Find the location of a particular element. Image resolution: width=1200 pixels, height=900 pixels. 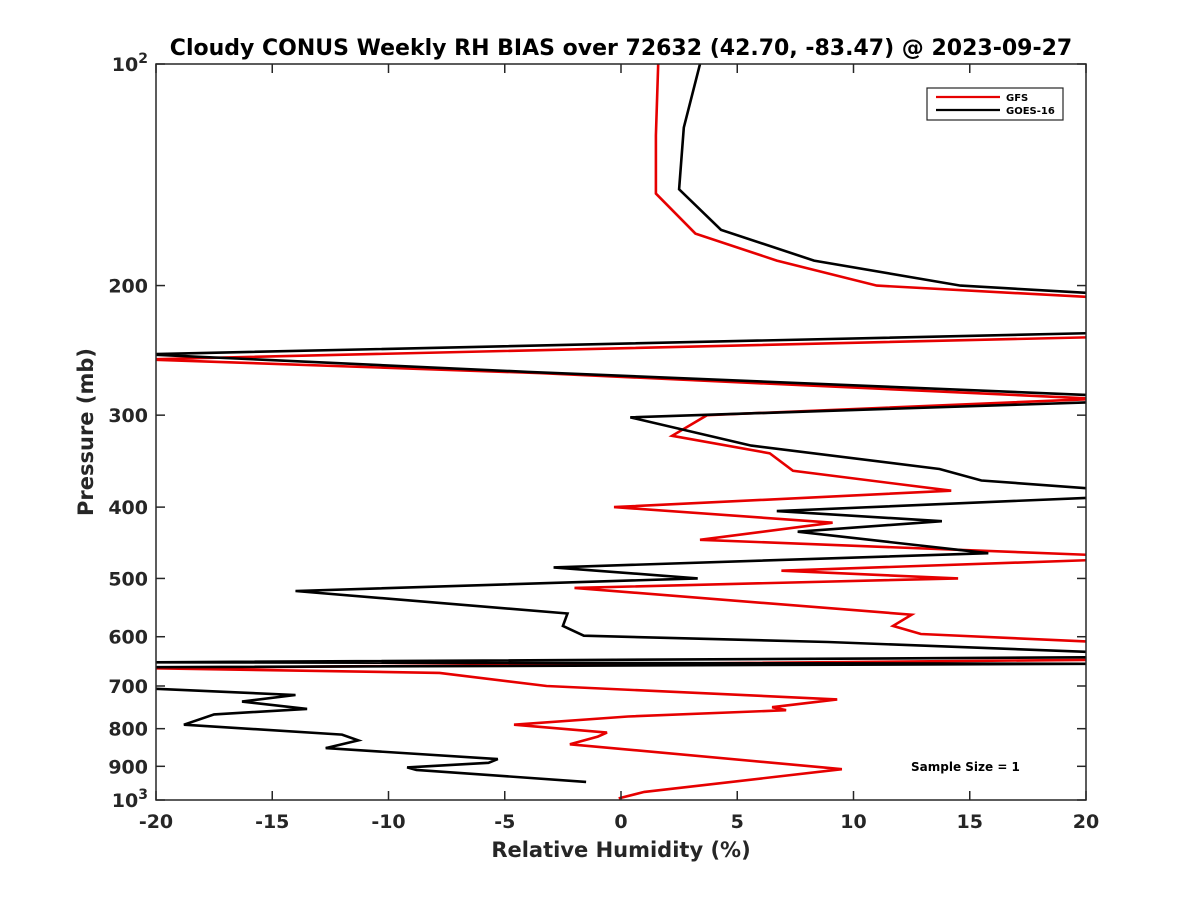

x-tick-label: -5 is located at coordinates (504, 822).